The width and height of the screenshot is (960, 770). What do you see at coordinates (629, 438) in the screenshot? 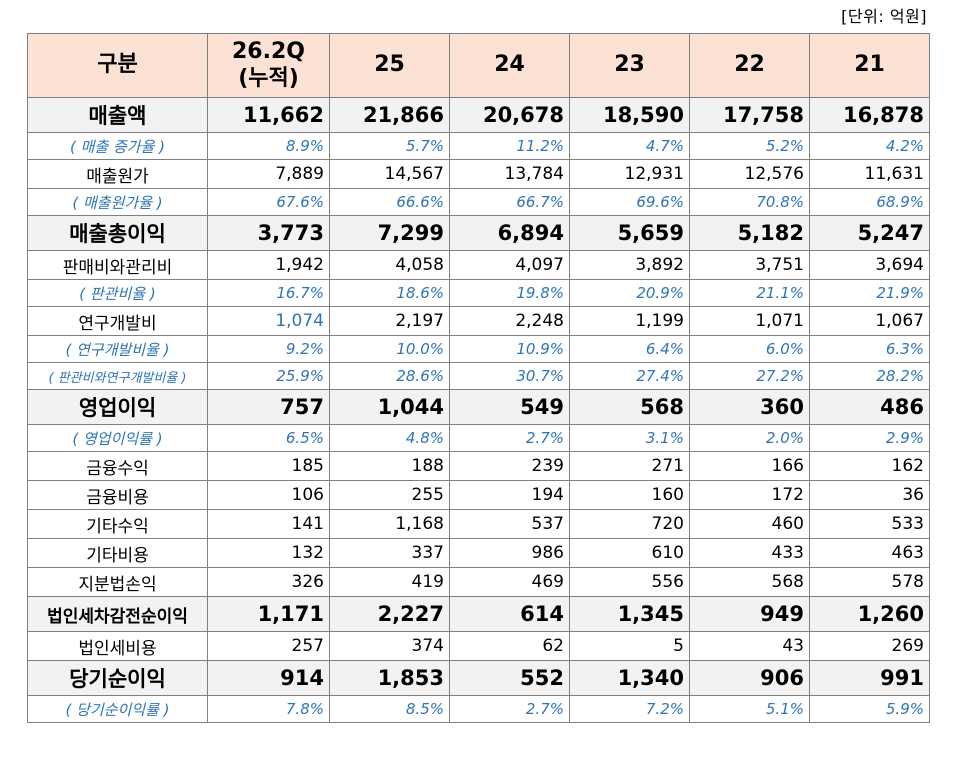
I see `row-value: 3.1%` at bounding box center [629, 438].